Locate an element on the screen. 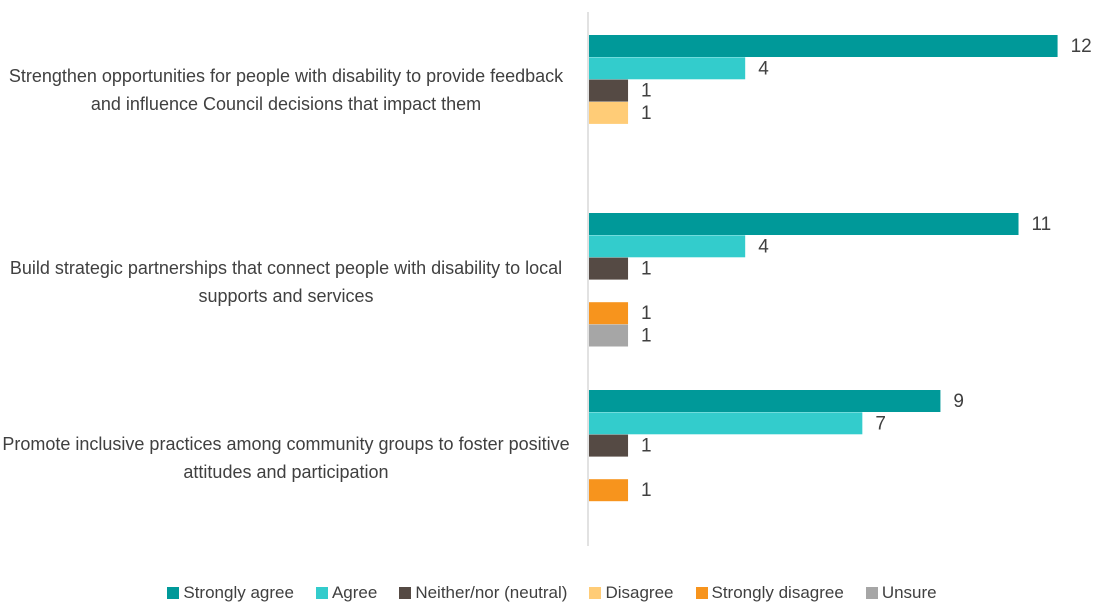 This screenshot has height=608, width=1104. data-label-c3-s1: 9 is located at coordinates (958, 401).